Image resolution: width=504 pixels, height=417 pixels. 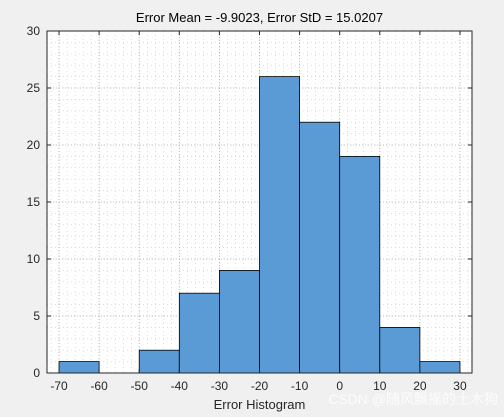 What do you see at coordinates (36, 373) in the screenshot?
I see `y-tick-label: 0` at bounding box center [36, 373].